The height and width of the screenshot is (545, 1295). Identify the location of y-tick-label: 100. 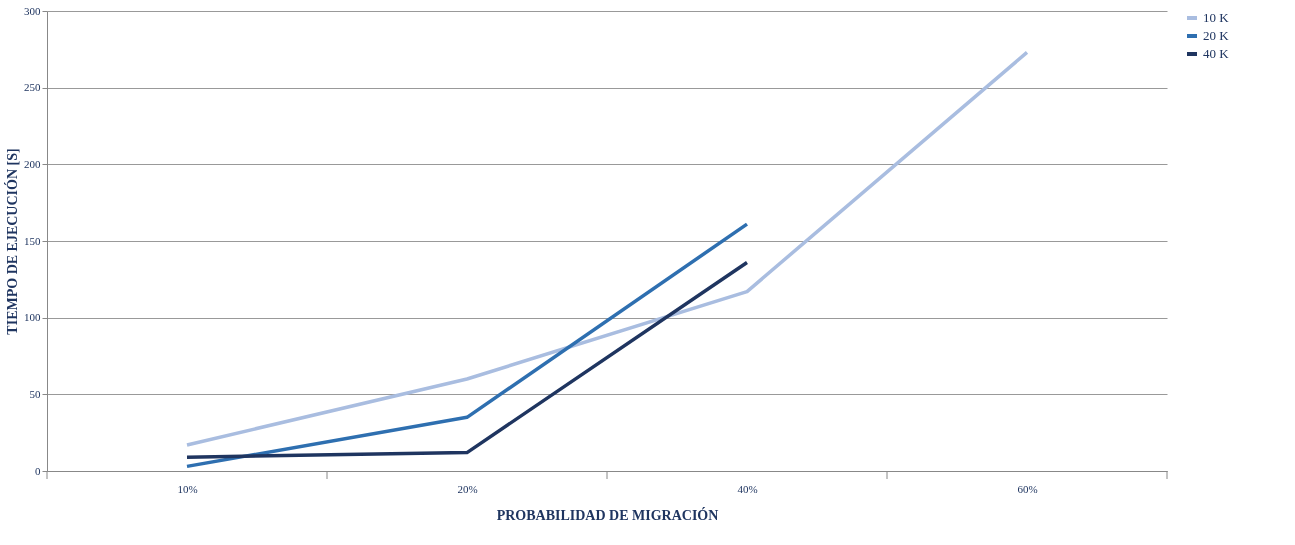
(32, 317).